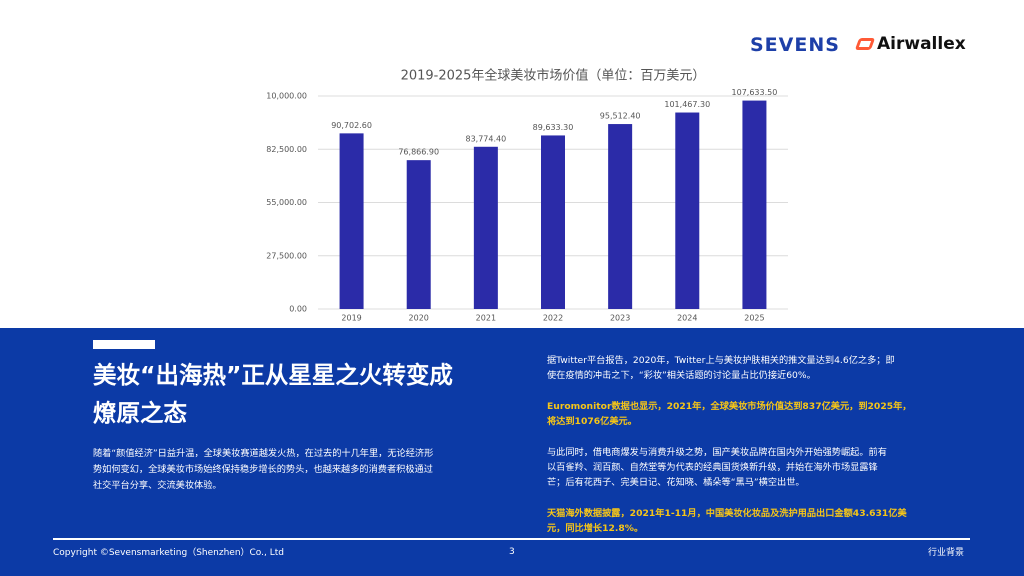 The image size is (1024, 576). Describe the element at coordinates (157, 485) in the screenshot. I see `intro-line: 社交平台分享、交流美妆体验。` at that location.